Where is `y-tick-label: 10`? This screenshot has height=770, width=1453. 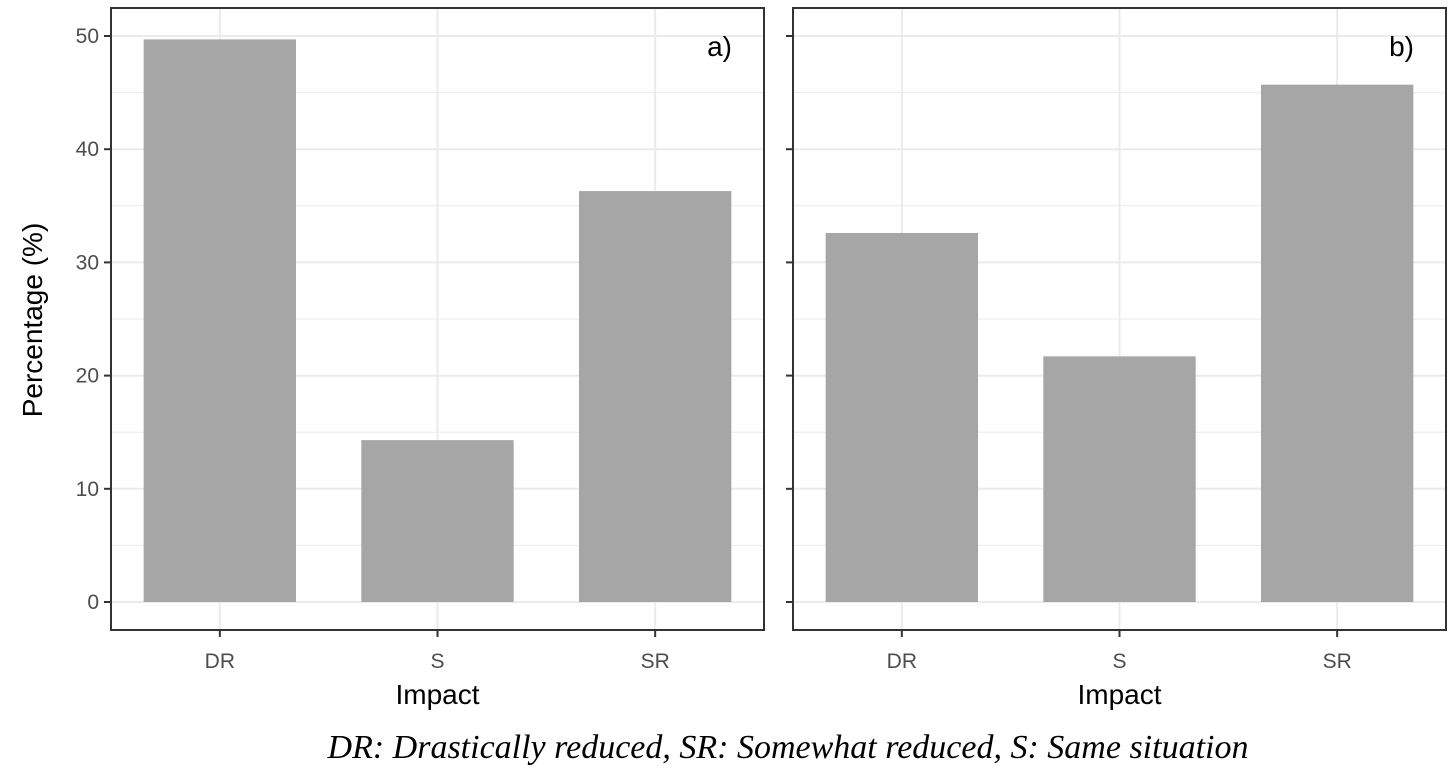
y-tick-label: 10 is located at coordinates (87, 489).